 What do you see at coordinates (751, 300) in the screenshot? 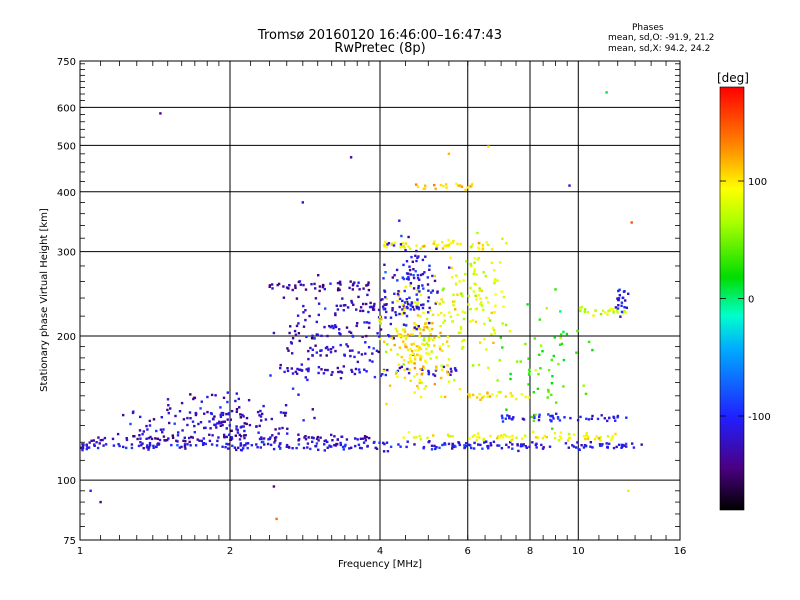
I see `colorbar-tick-label: 0` at bounding box center [751, 300].